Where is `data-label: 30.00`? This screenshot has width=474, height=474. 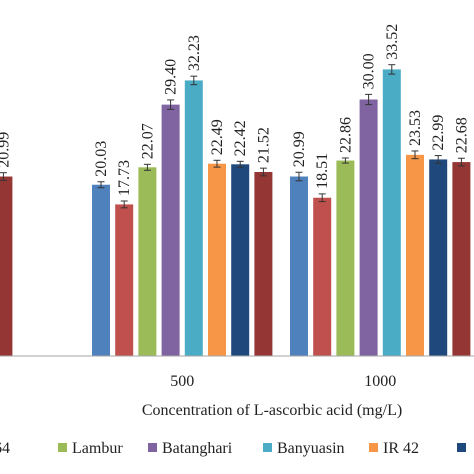 data-label: 30.00 is located at coordinates (369, 71).